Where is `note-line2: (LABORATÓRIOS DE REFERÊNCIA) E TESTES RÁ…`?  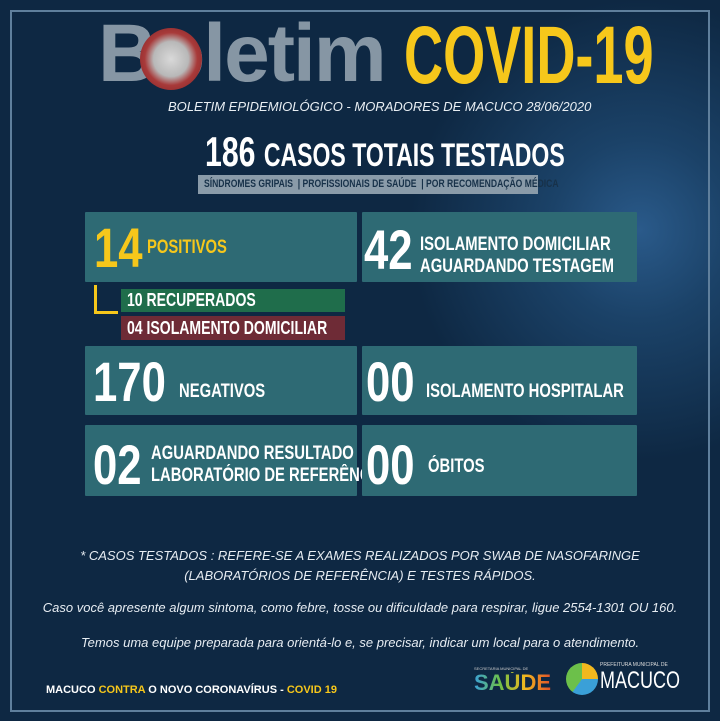
note-line2: (LABORATÓRIOS DE REFERÊNCIA) E TESTES RÁ… is located at coordinates (360, 575).